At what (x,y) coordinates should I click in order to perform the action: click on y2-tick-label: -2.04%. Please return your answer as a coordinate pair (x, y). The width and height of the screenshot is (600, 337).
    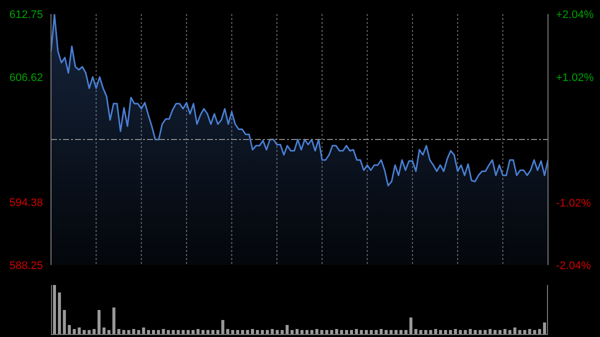
    Looking at the image, I should click on (574, 266).